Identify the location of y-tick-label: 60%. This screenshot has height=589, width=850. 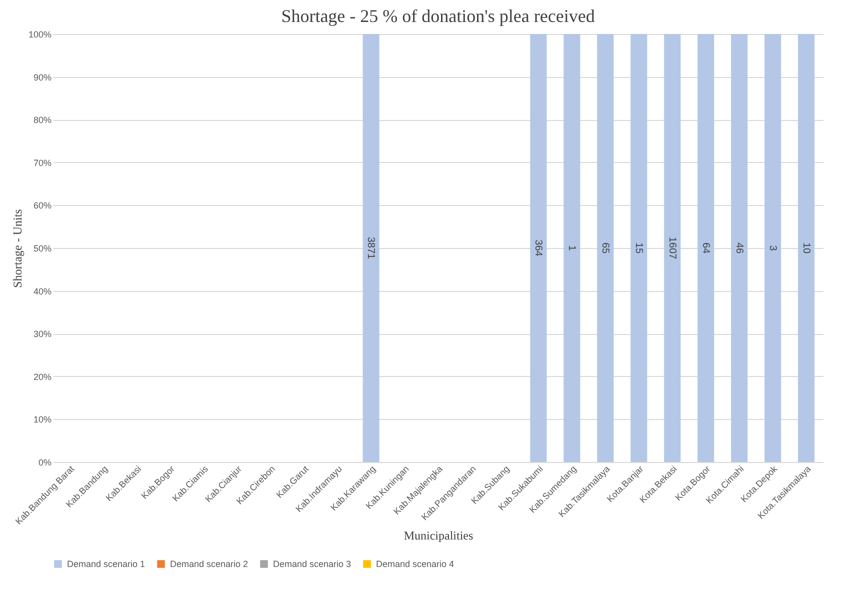
(42, 205).